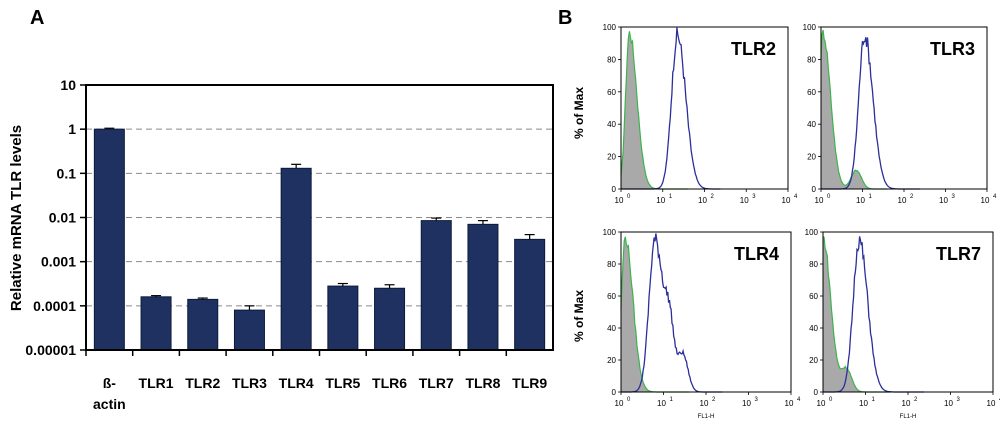 This screenshot has height=443, width=1000. I want to click on category-label: ß-, so click(110, 383).